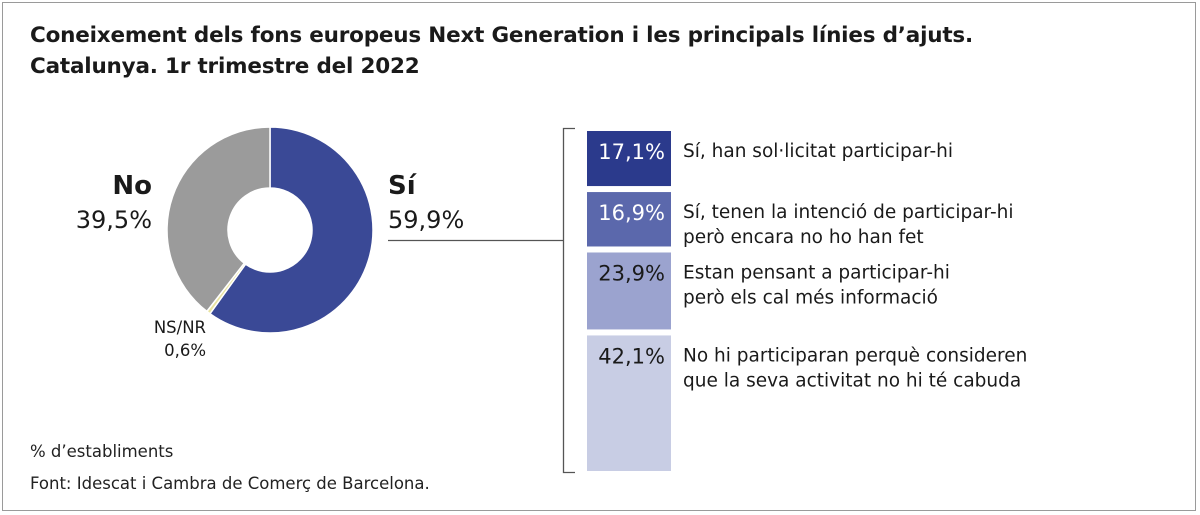  I want to click on value-no: 39,5%, so click(114, 220).